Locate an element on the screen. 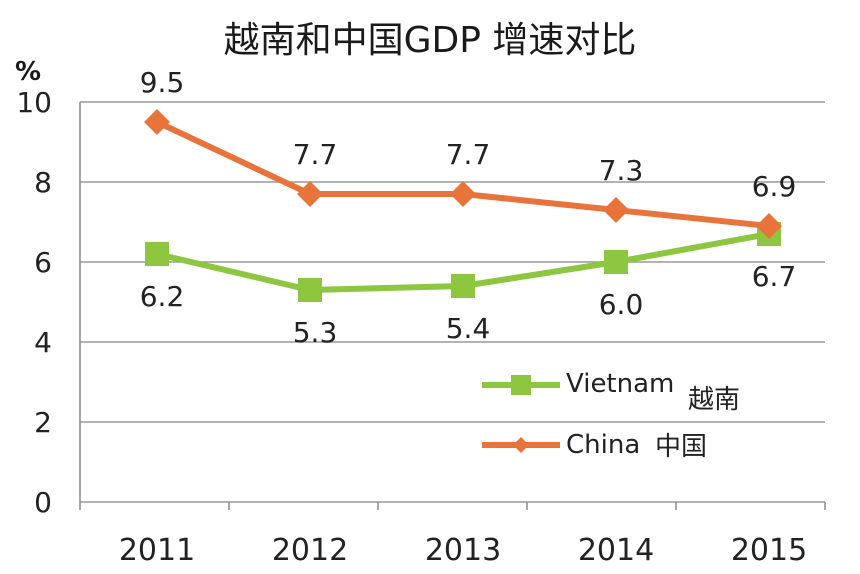 The width and height of the screenshot is (860, 574). data-label-vietnam-2014: 6.0 is located at coordinates (621, 304).